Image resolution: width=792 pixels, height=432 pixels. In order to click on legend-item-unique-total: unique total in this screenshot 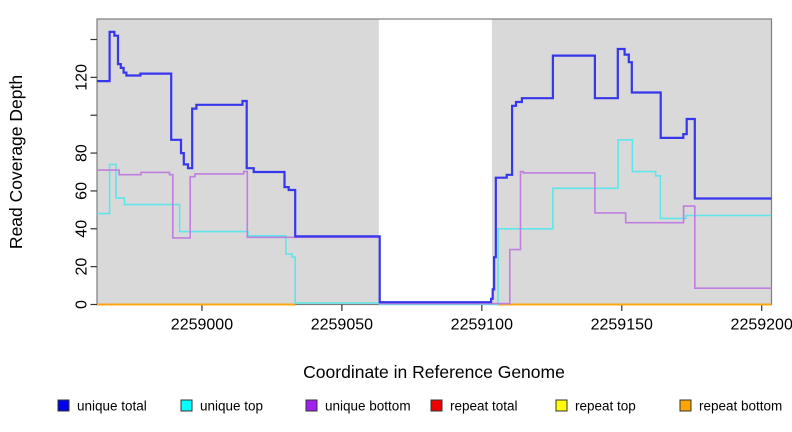, I will do `click(102, 406)`.